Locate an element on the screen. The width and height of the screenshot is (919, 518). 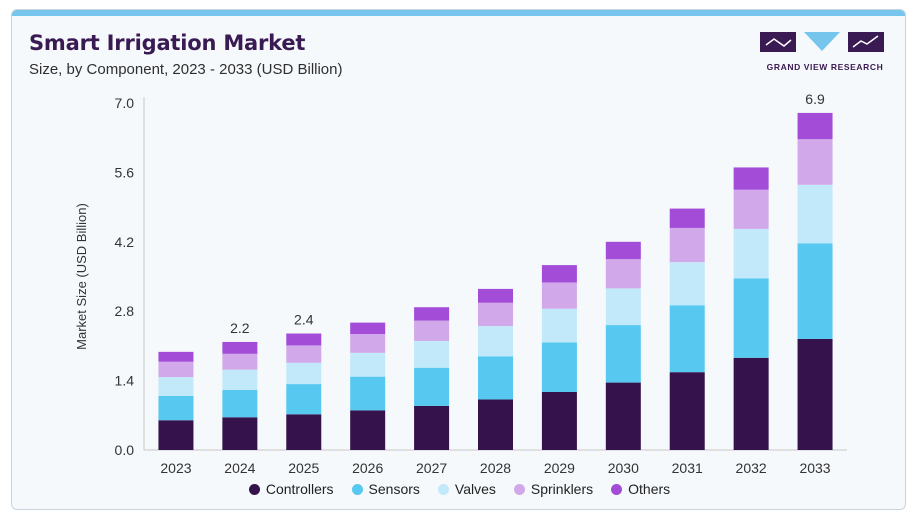
bar-segment-sprinklers-2033 is located at coordinates (815, 162).